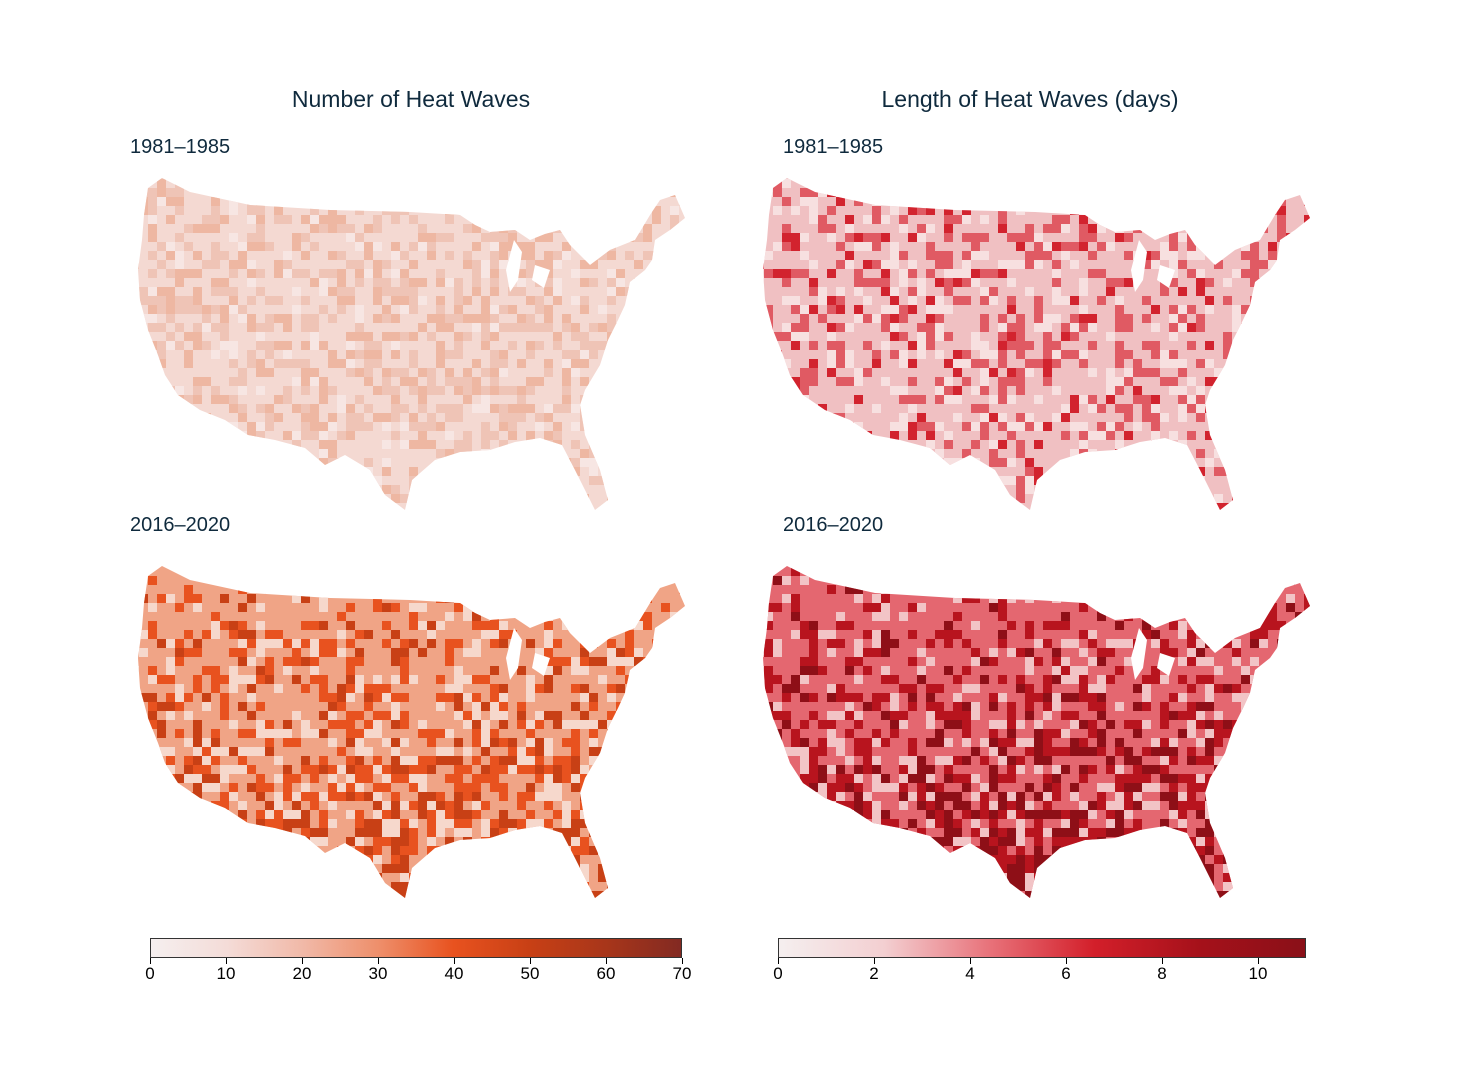 The image size is (1474, 1072). I want to click on colorbar-tick-label: 30, so click(378, 973).